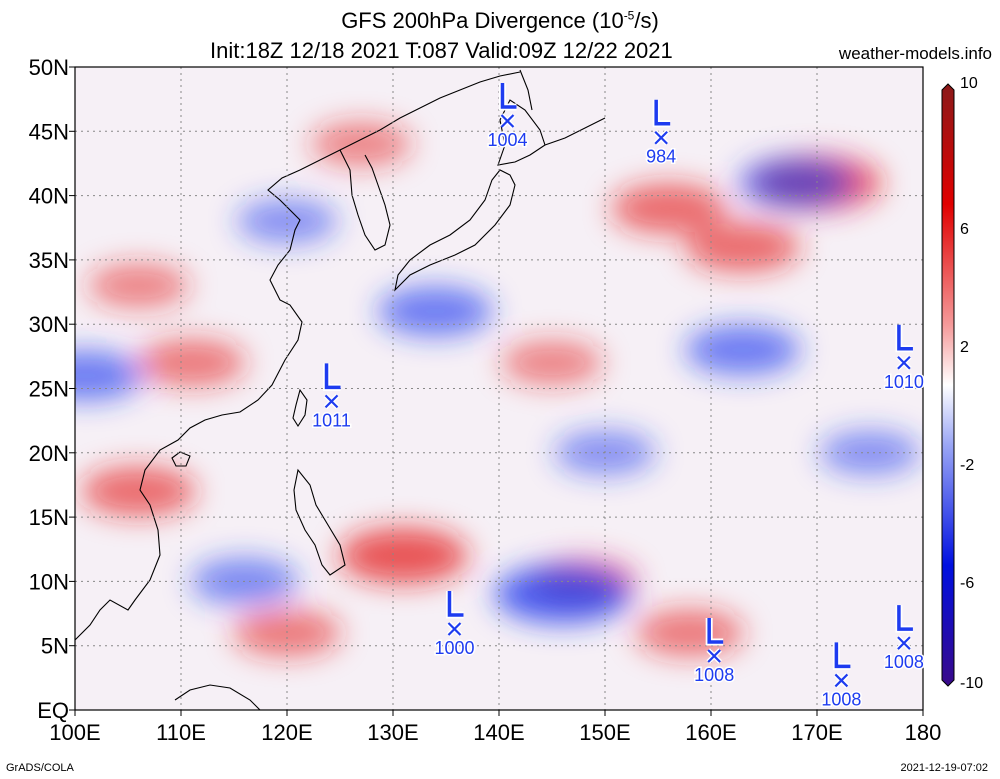  What do you see at coordinates (217, 697) in the screenshot?
I see `coast-borneo` at bounding box center [217, 697].